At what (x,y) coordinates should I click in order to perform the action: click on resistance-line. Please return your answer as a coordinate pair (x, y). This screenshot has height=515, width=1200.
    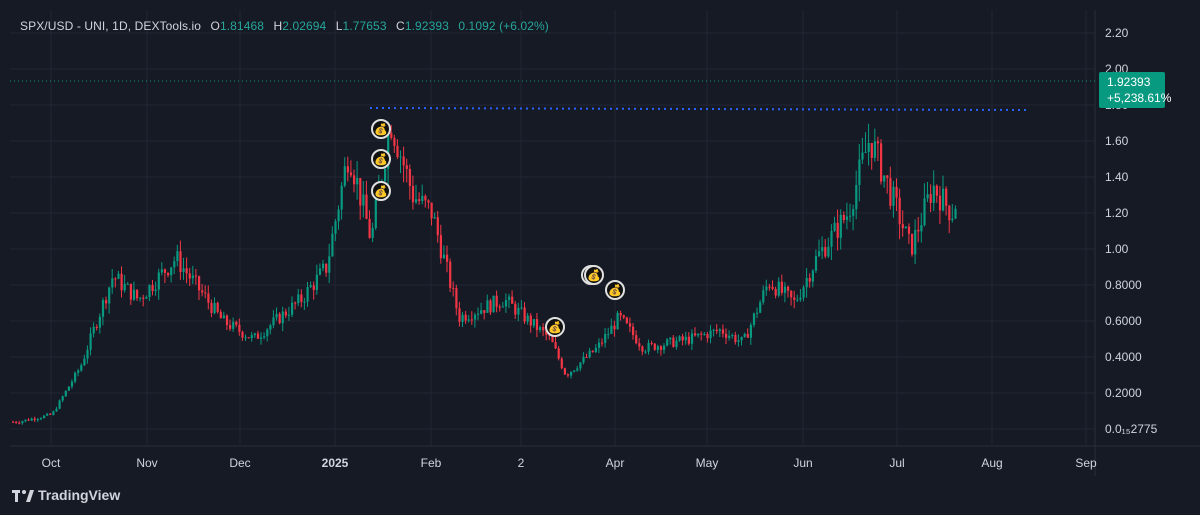
    Looking at the image, I should click on (700, 109).